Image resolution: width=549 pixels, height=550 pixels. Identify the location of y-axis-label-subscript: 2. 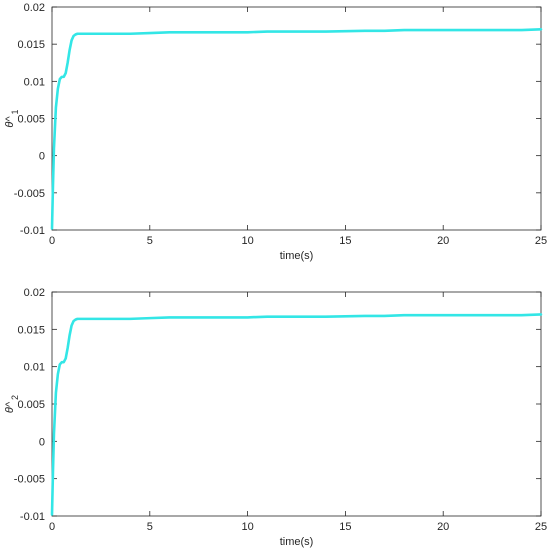
(15, 397).